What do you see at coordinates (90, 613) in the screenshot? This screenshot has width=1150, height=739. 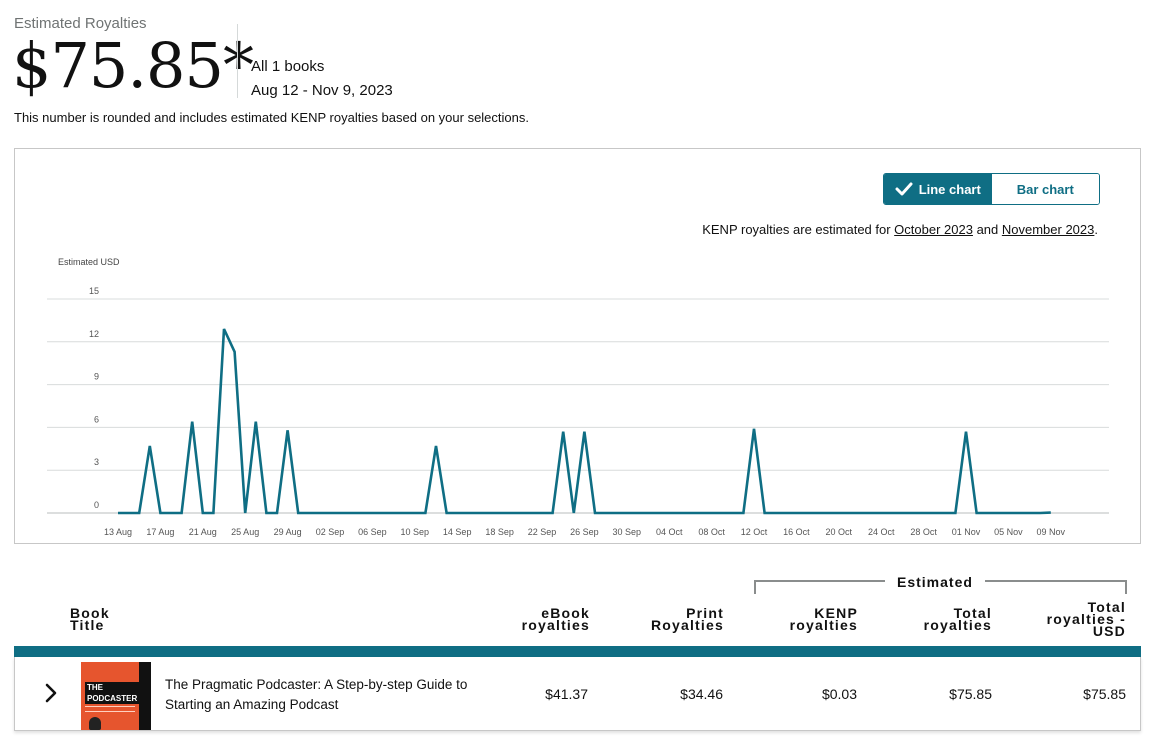 I see `header-book-line1: Book` at bounding box center [90, 613].